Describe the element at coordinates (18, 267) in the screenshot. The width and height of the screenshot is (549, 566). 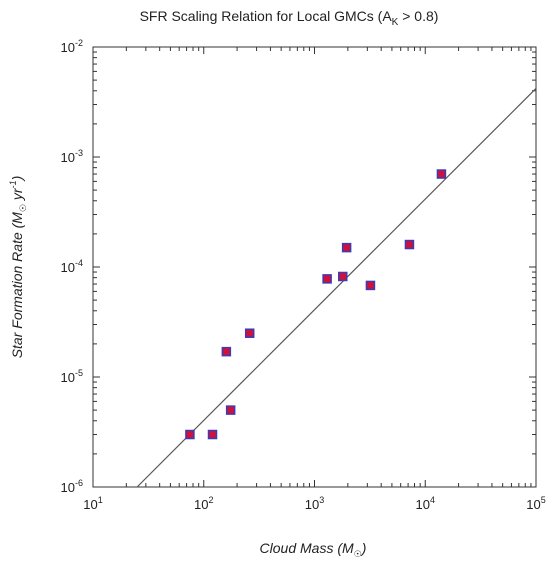
I see `y-axis-label: Star Formation Rate (M☉ yr-1)` at that location.